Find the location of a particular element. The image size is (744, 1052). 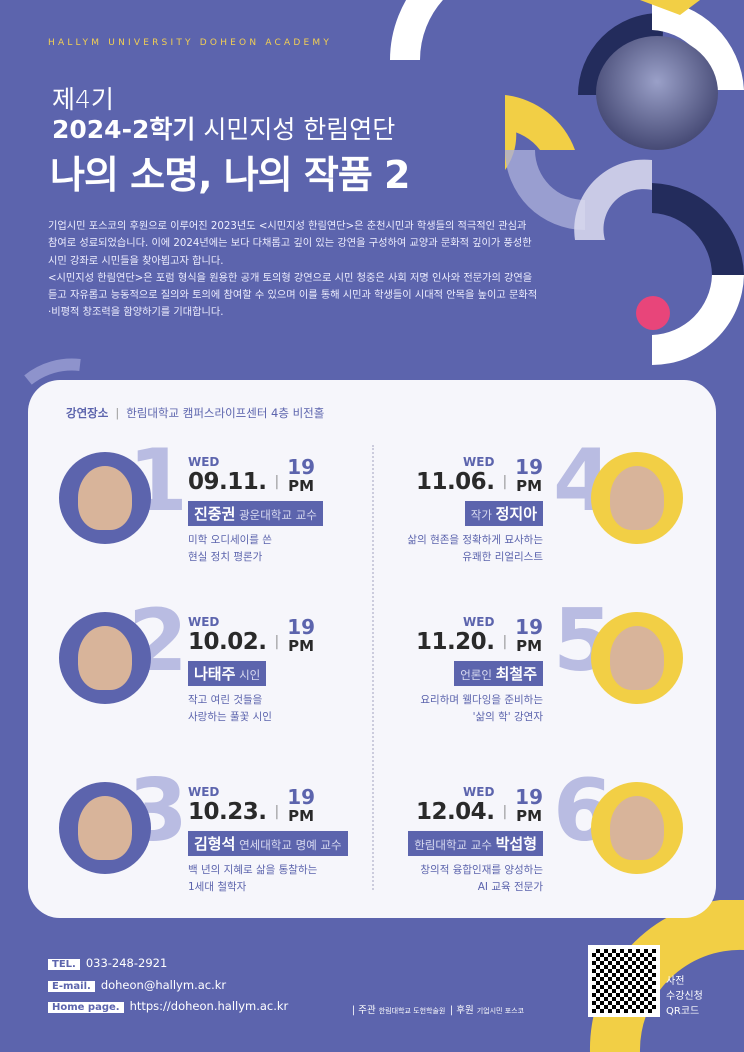

speaker-badge: 한림대학교 교수 박섭형 is located at coordinates (475, 843).